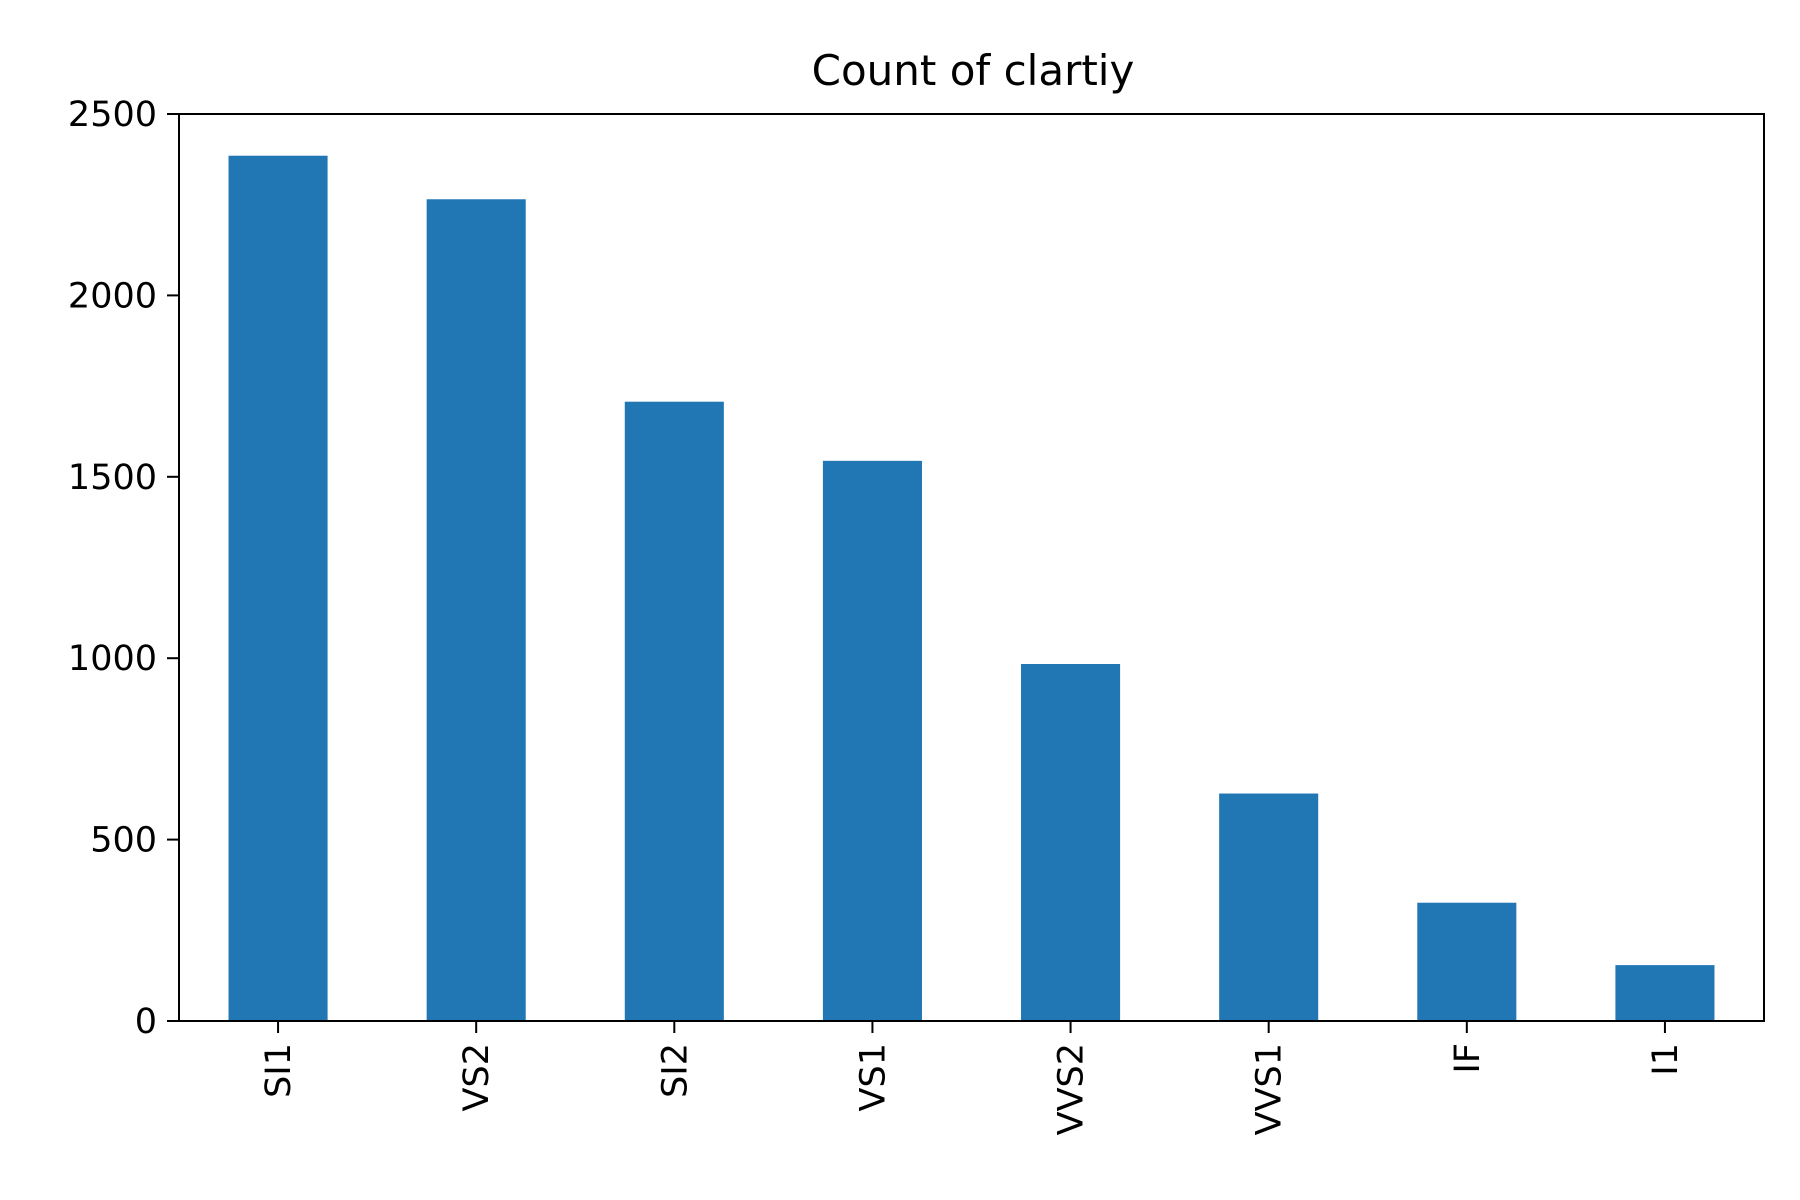  What do you see at coordinates (873, 1077) in the screenshot?
I see `x-tick-label: VS1` at bounding box center [873, 1077].